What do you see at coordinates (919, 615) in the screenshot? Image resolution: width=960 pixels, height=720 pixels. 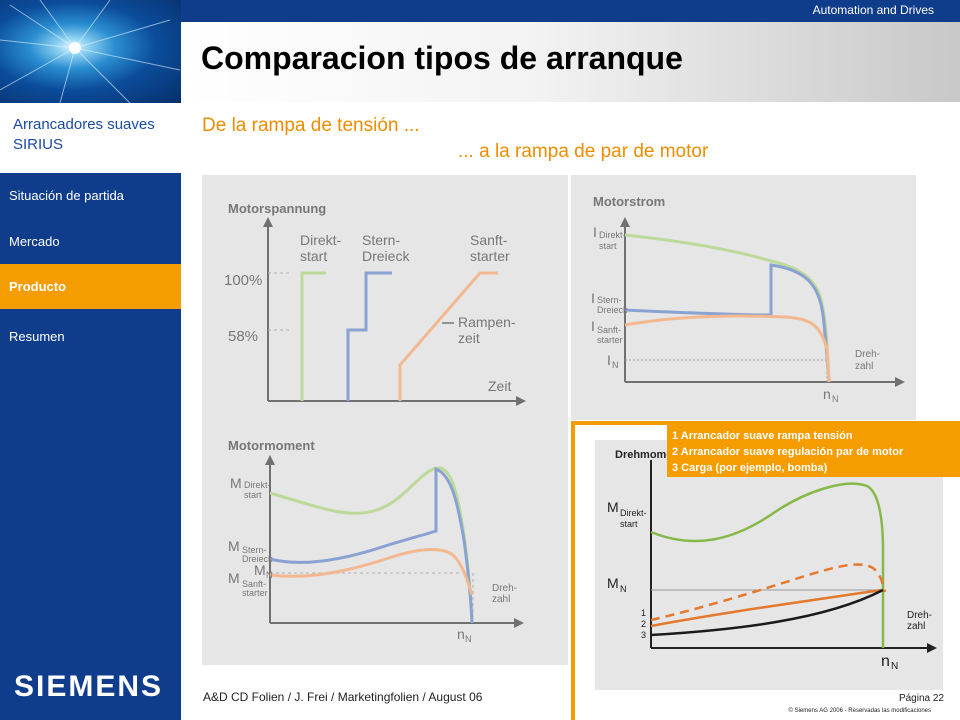 I see `drehmoment-xlabel-line1: Dreh-` at bounding box center [919, 615].